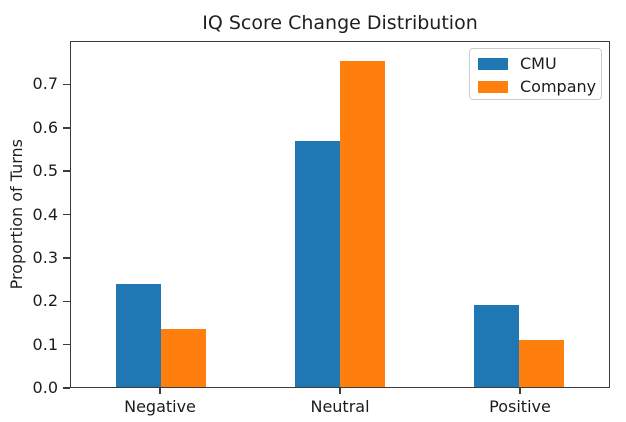 The width and height of the screenshot is (626, 422). What do you see at coordinates (45, 301) in the screenshot?
I see `y-tick-label-0.2: 0.2` at bounding box center [45, 301].